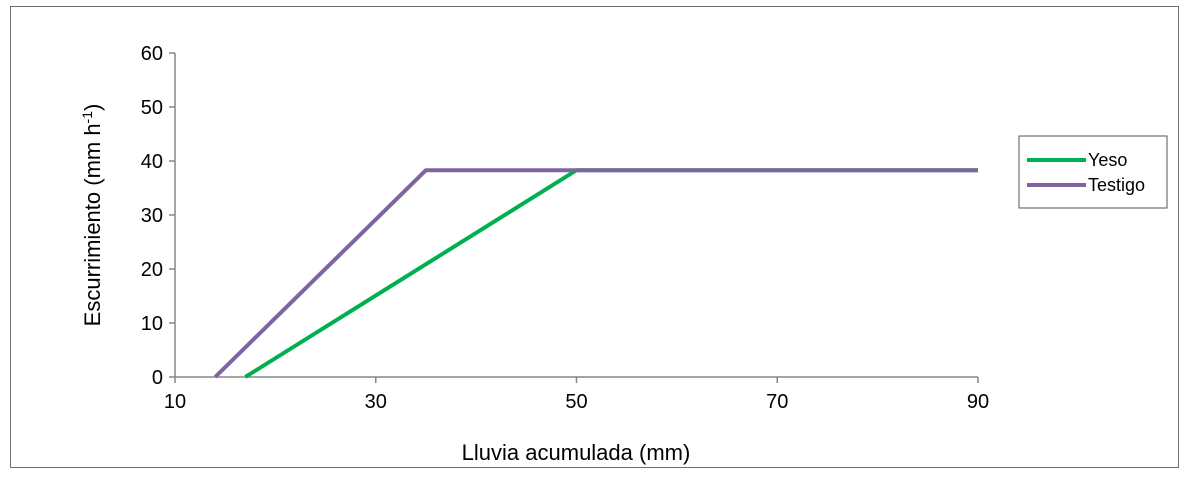 The width and height of the screenshot is (1193, 477). What do you see at coordinates (978, 402) in the screenshot?
I see `x-tick-label: 90` at bounding box center [978, 402].